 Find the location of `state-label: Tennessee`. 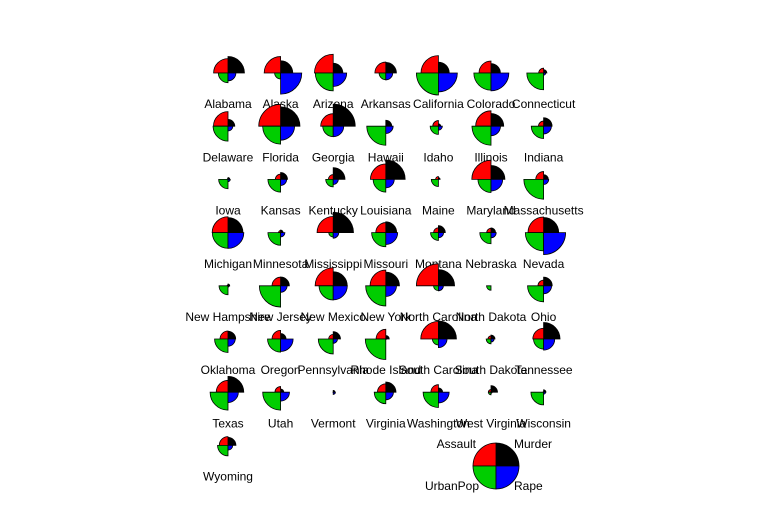

state-label: Tennessee is located at coordinates (544, 370).